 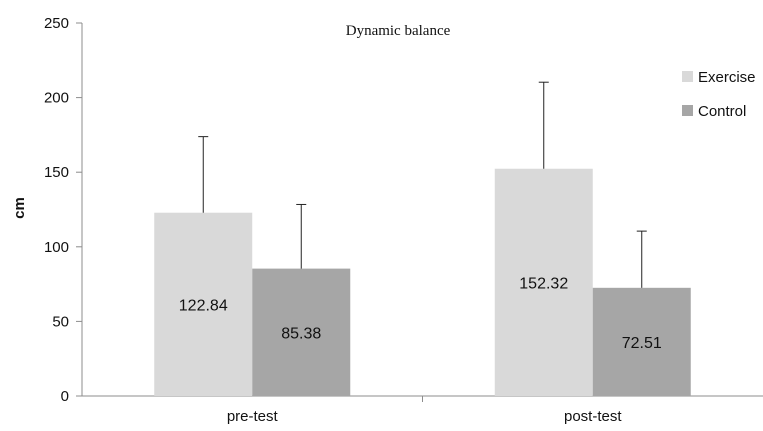 What do you see at coordinates (56, 172) in the screenshot?
I see `y-tick-label: 150` at bounding box center [56, 172].